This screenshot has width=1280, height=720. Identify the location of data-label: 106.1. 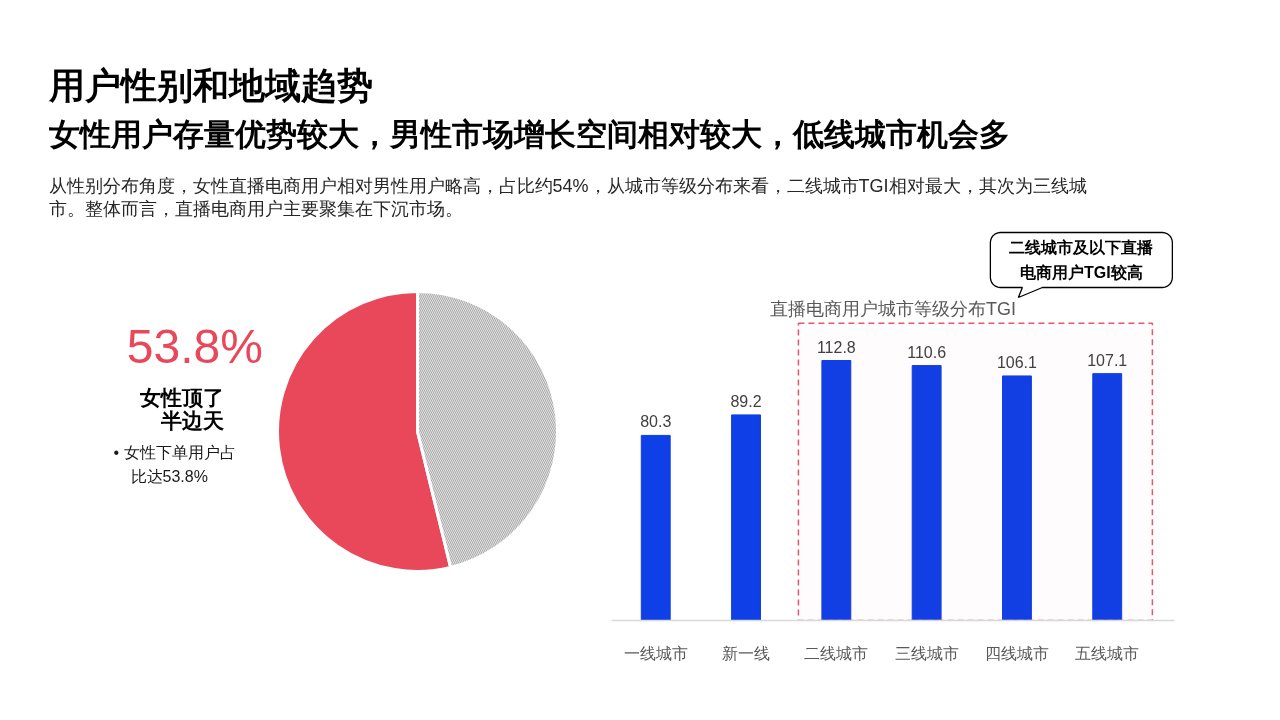
(1017, 362).